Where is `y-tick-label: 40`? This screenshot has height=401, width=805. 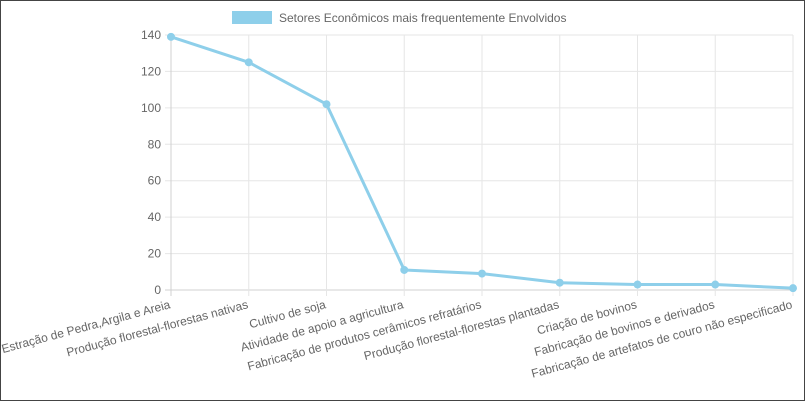 y-tick-label: 40 is located at coordinates (155, 217).